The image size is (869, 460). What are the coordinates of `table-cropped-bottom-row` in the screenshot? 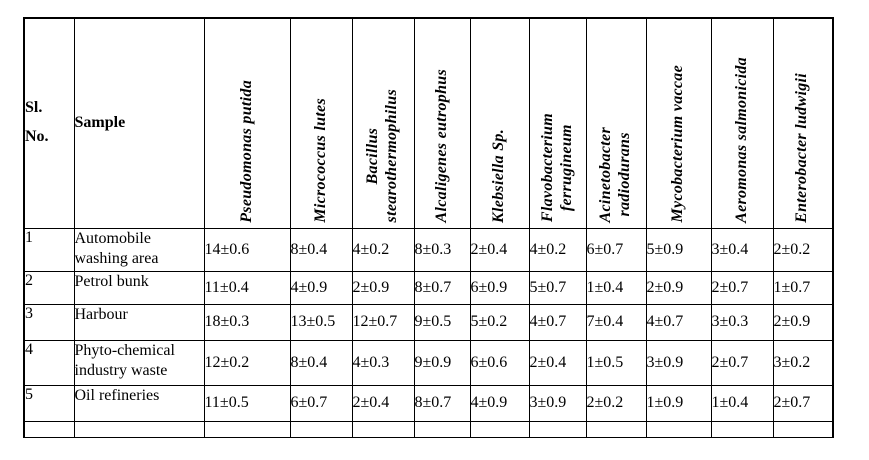 It's located at (428, 429).